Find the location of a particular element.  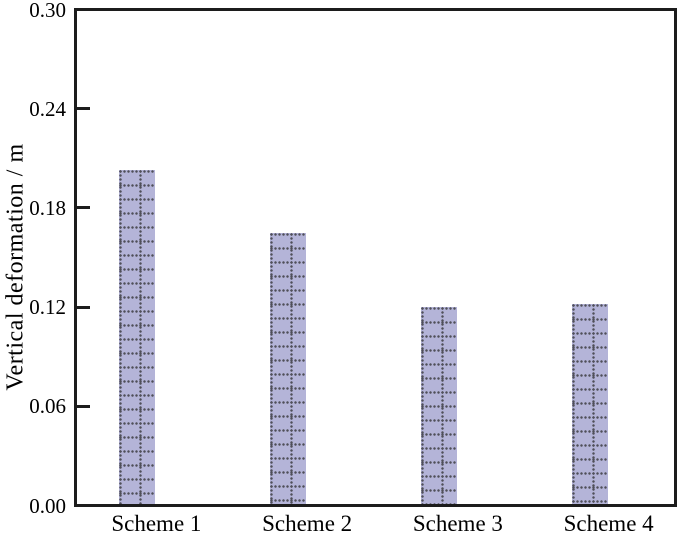

x-axis-label-scheme-2: Scheme 2 is located at coordinates (307, 523).